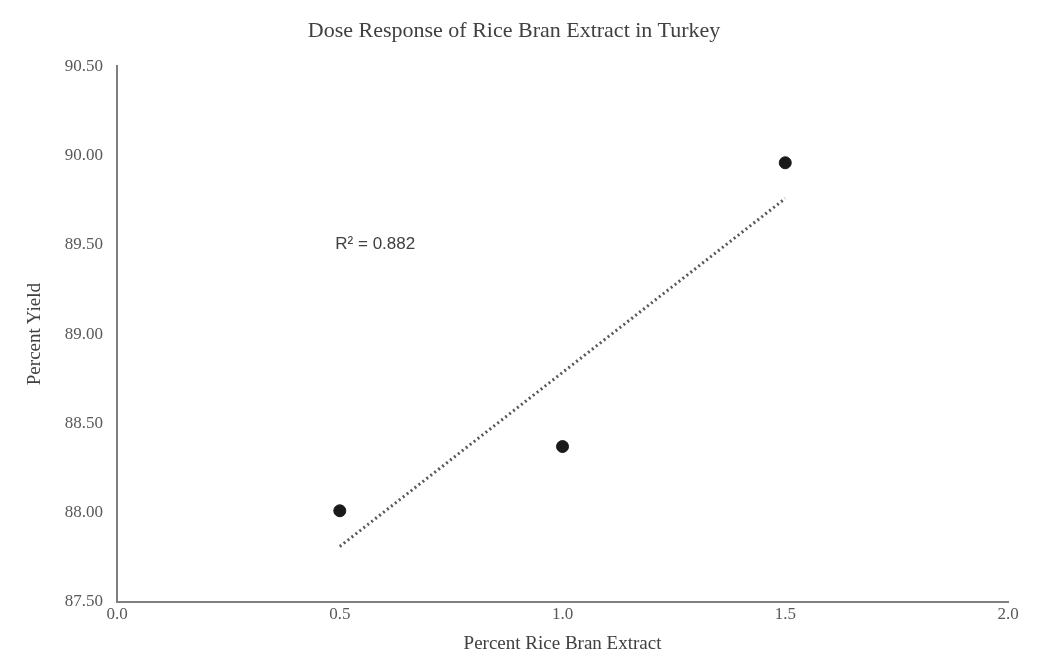  What do you see at coordinates (84, 512) in the screenshot?
I see `y-tick-label: 88.00` at bounding box center [84, 512].